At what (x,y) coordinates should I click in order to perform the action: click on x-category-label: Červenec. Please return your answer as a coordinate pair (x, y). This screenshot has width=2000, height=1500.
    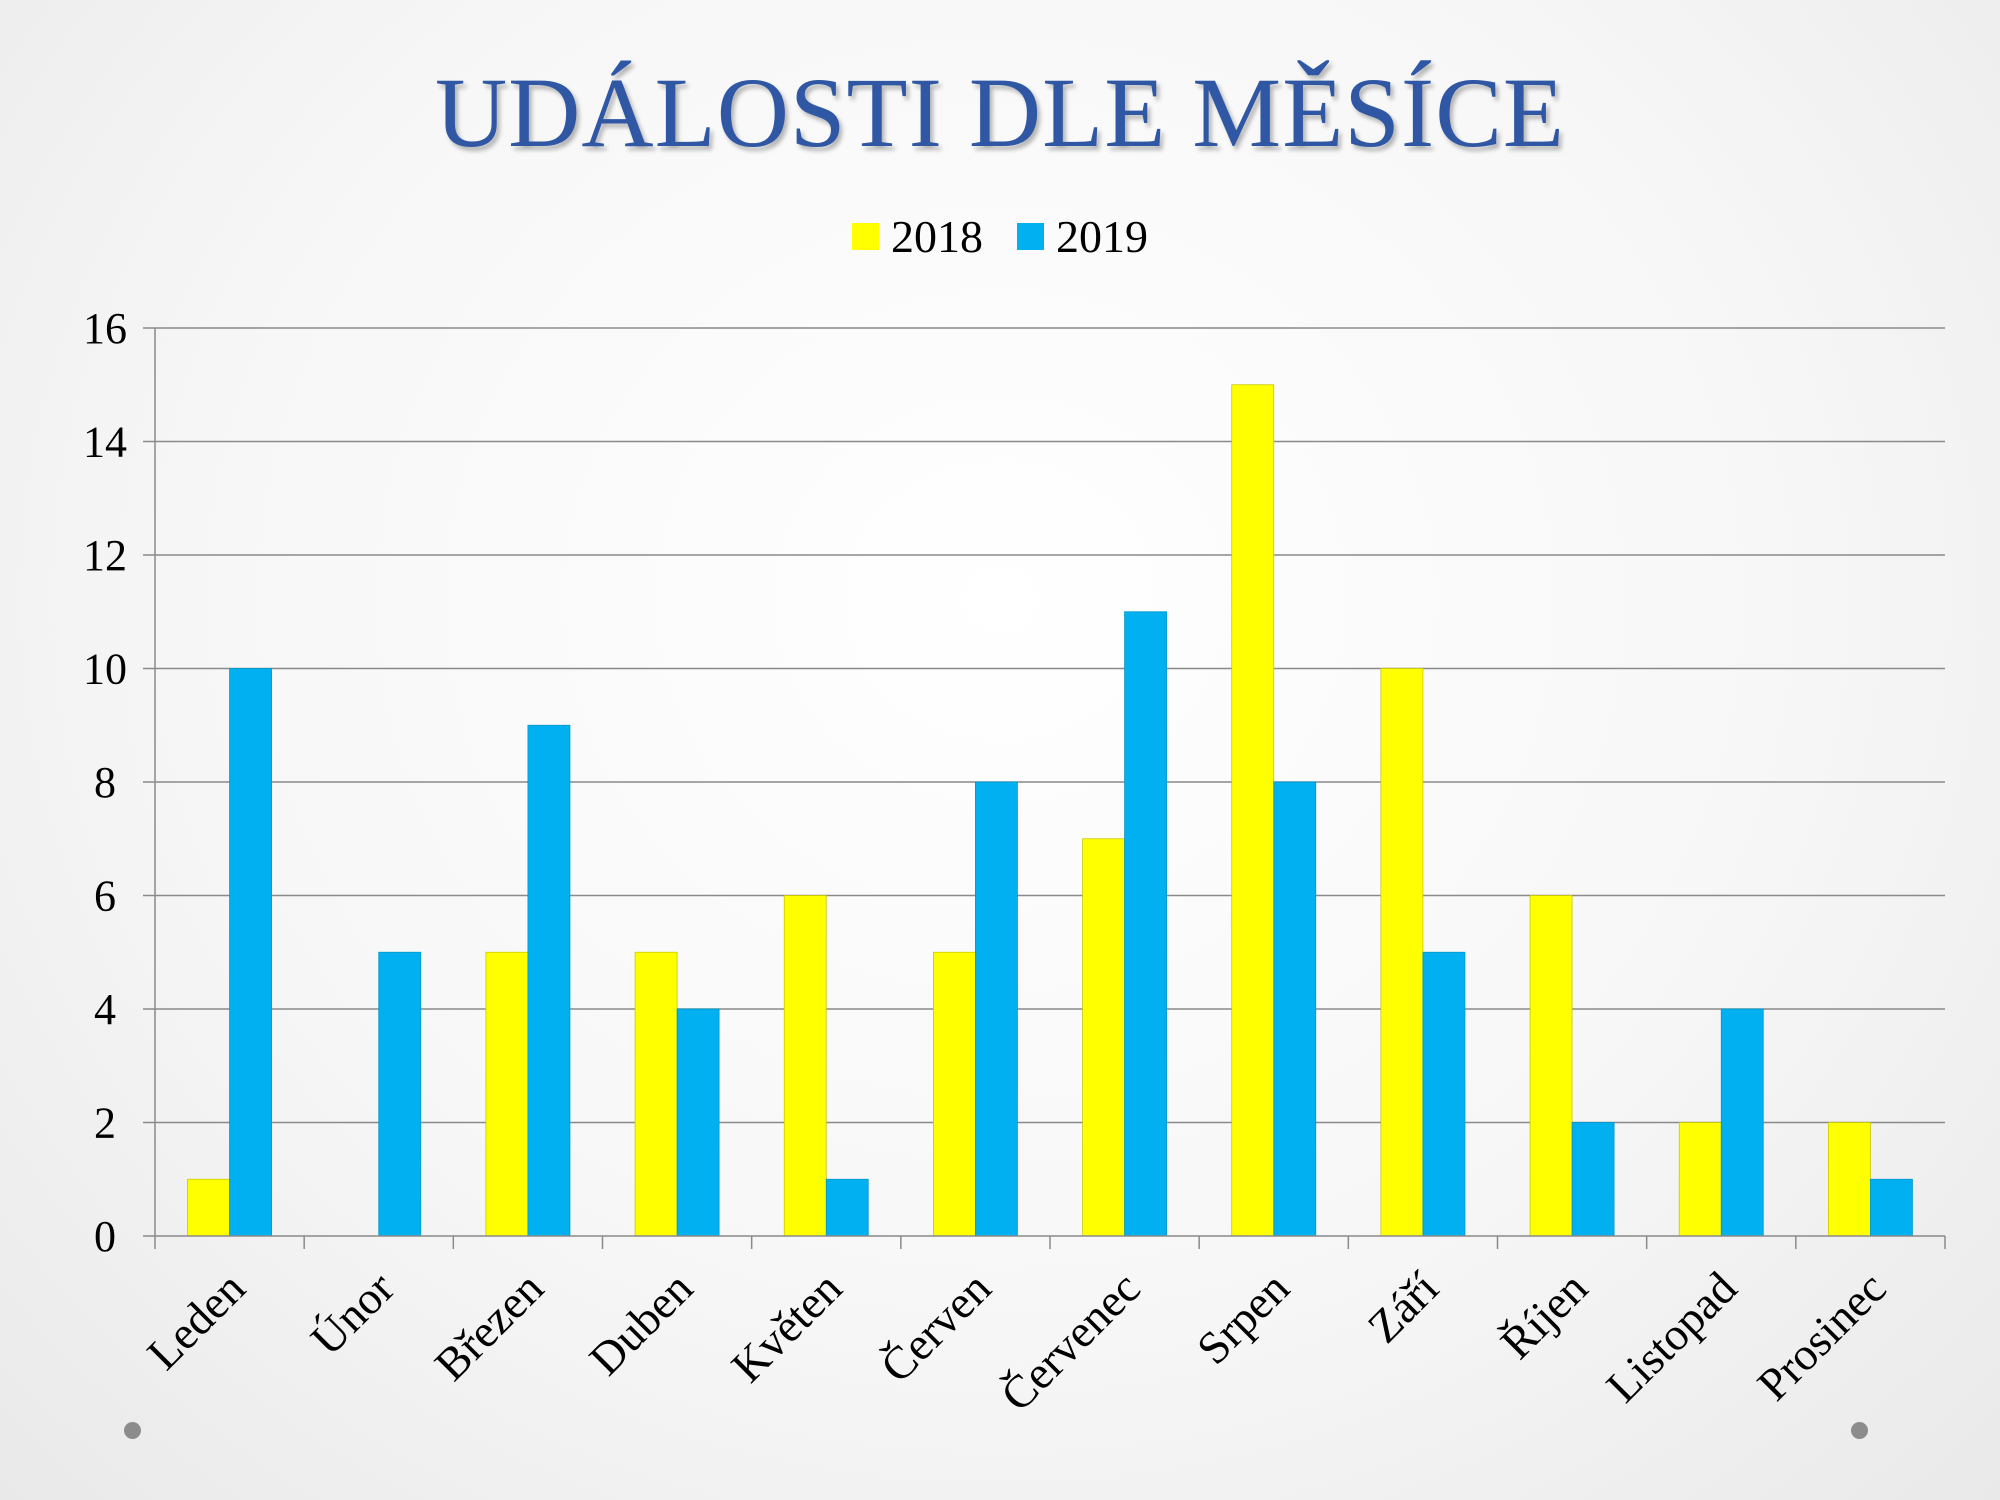
    Looking at the image, I should click on (1070, 1341).